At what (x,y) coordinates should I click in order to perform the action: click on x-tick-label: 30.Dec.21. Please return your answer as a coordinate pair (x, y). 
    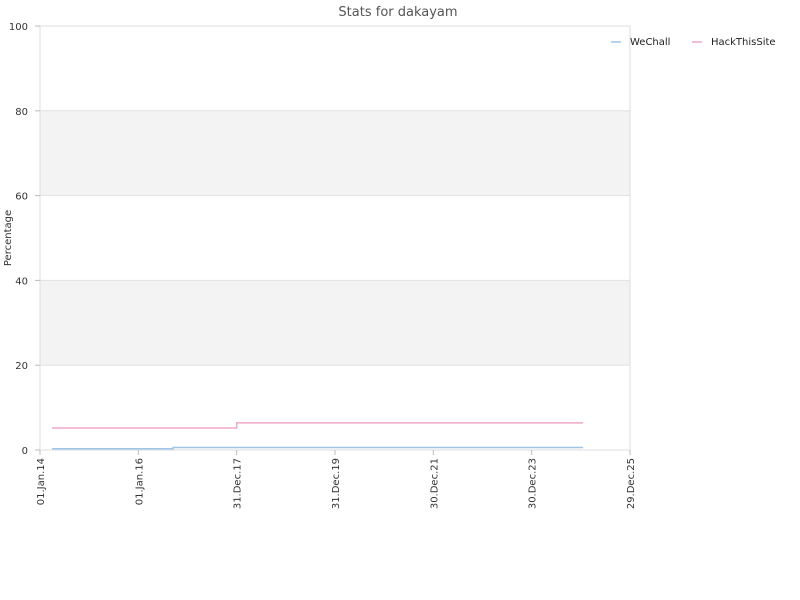
    Looking at the image, I should click on (434, 483).